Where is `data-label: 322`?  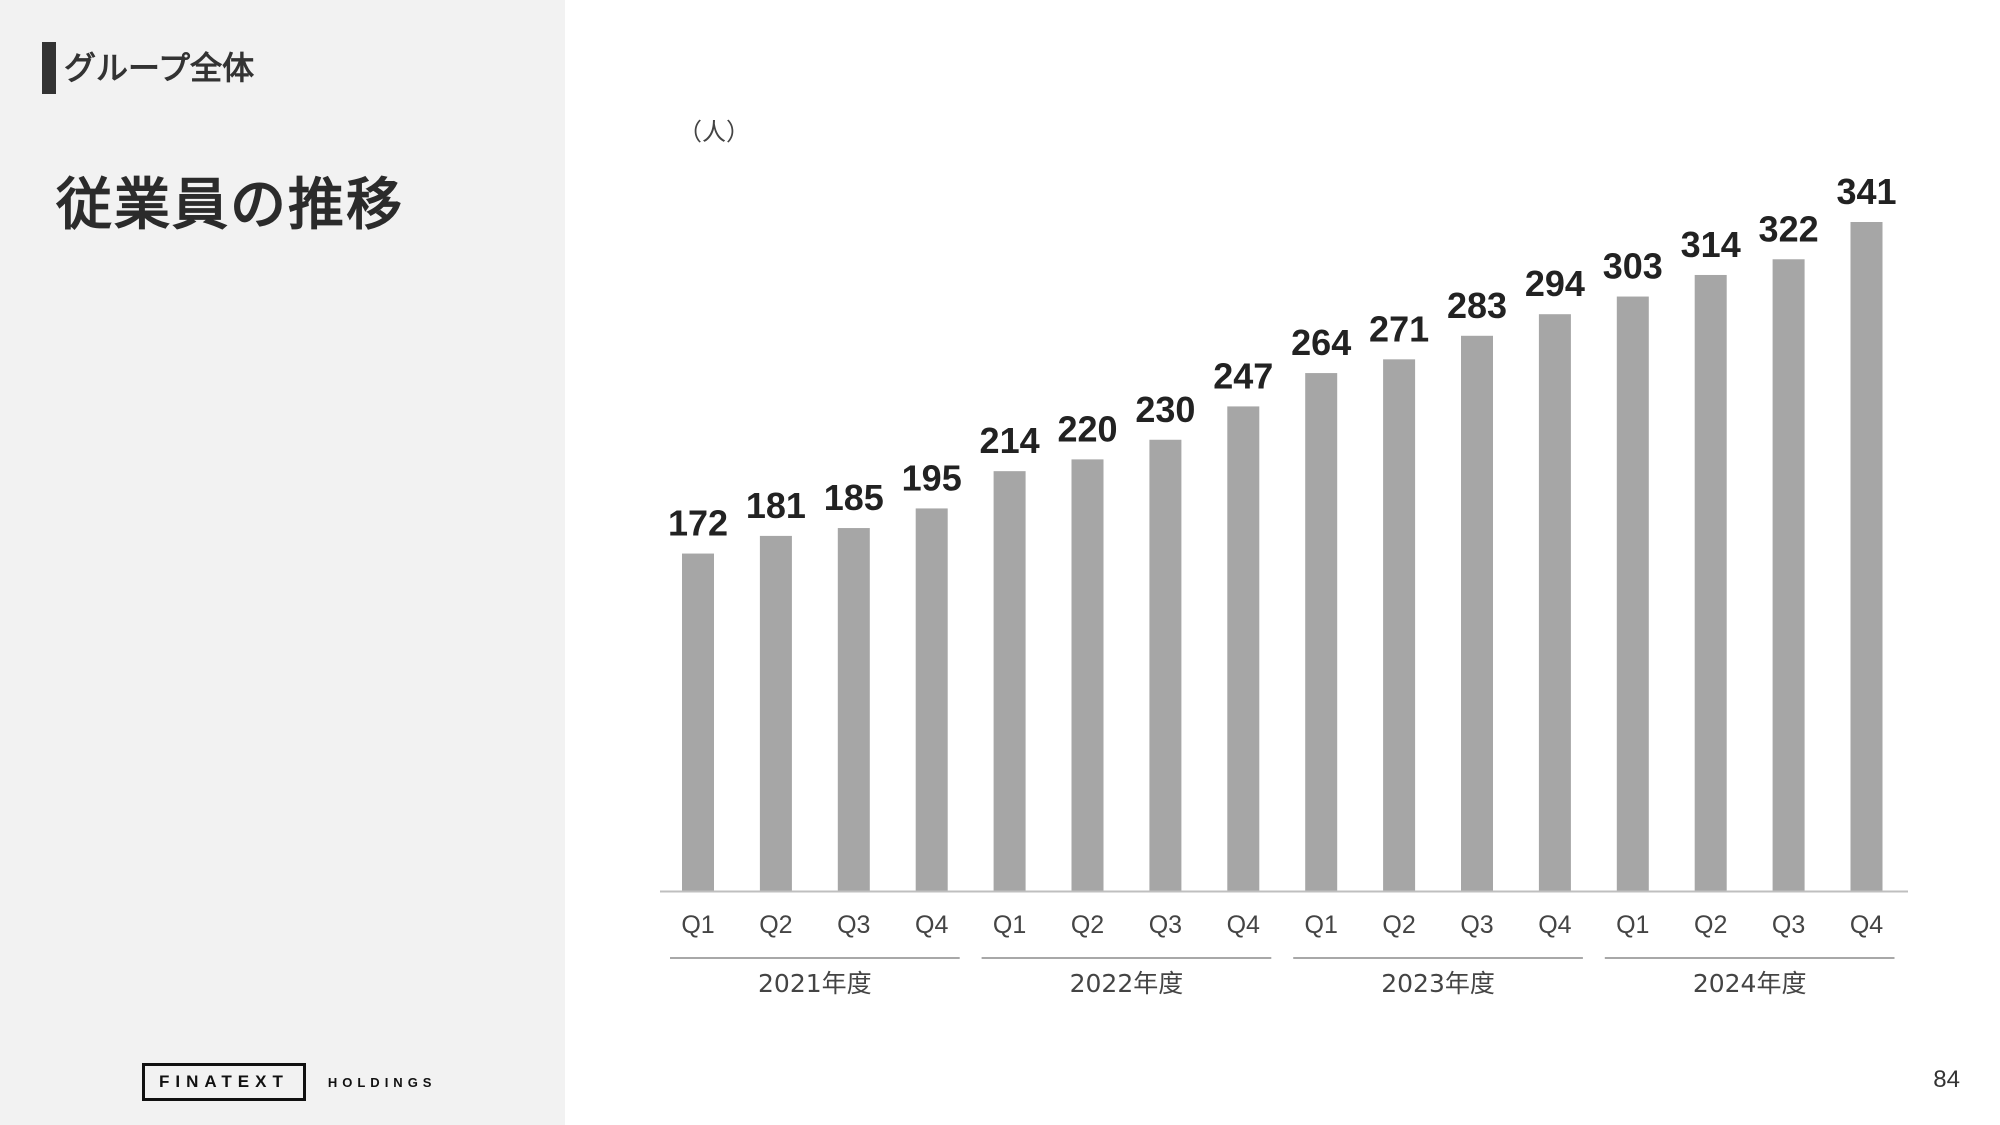
data-label: 322 is located at coordinates (1789, 228).